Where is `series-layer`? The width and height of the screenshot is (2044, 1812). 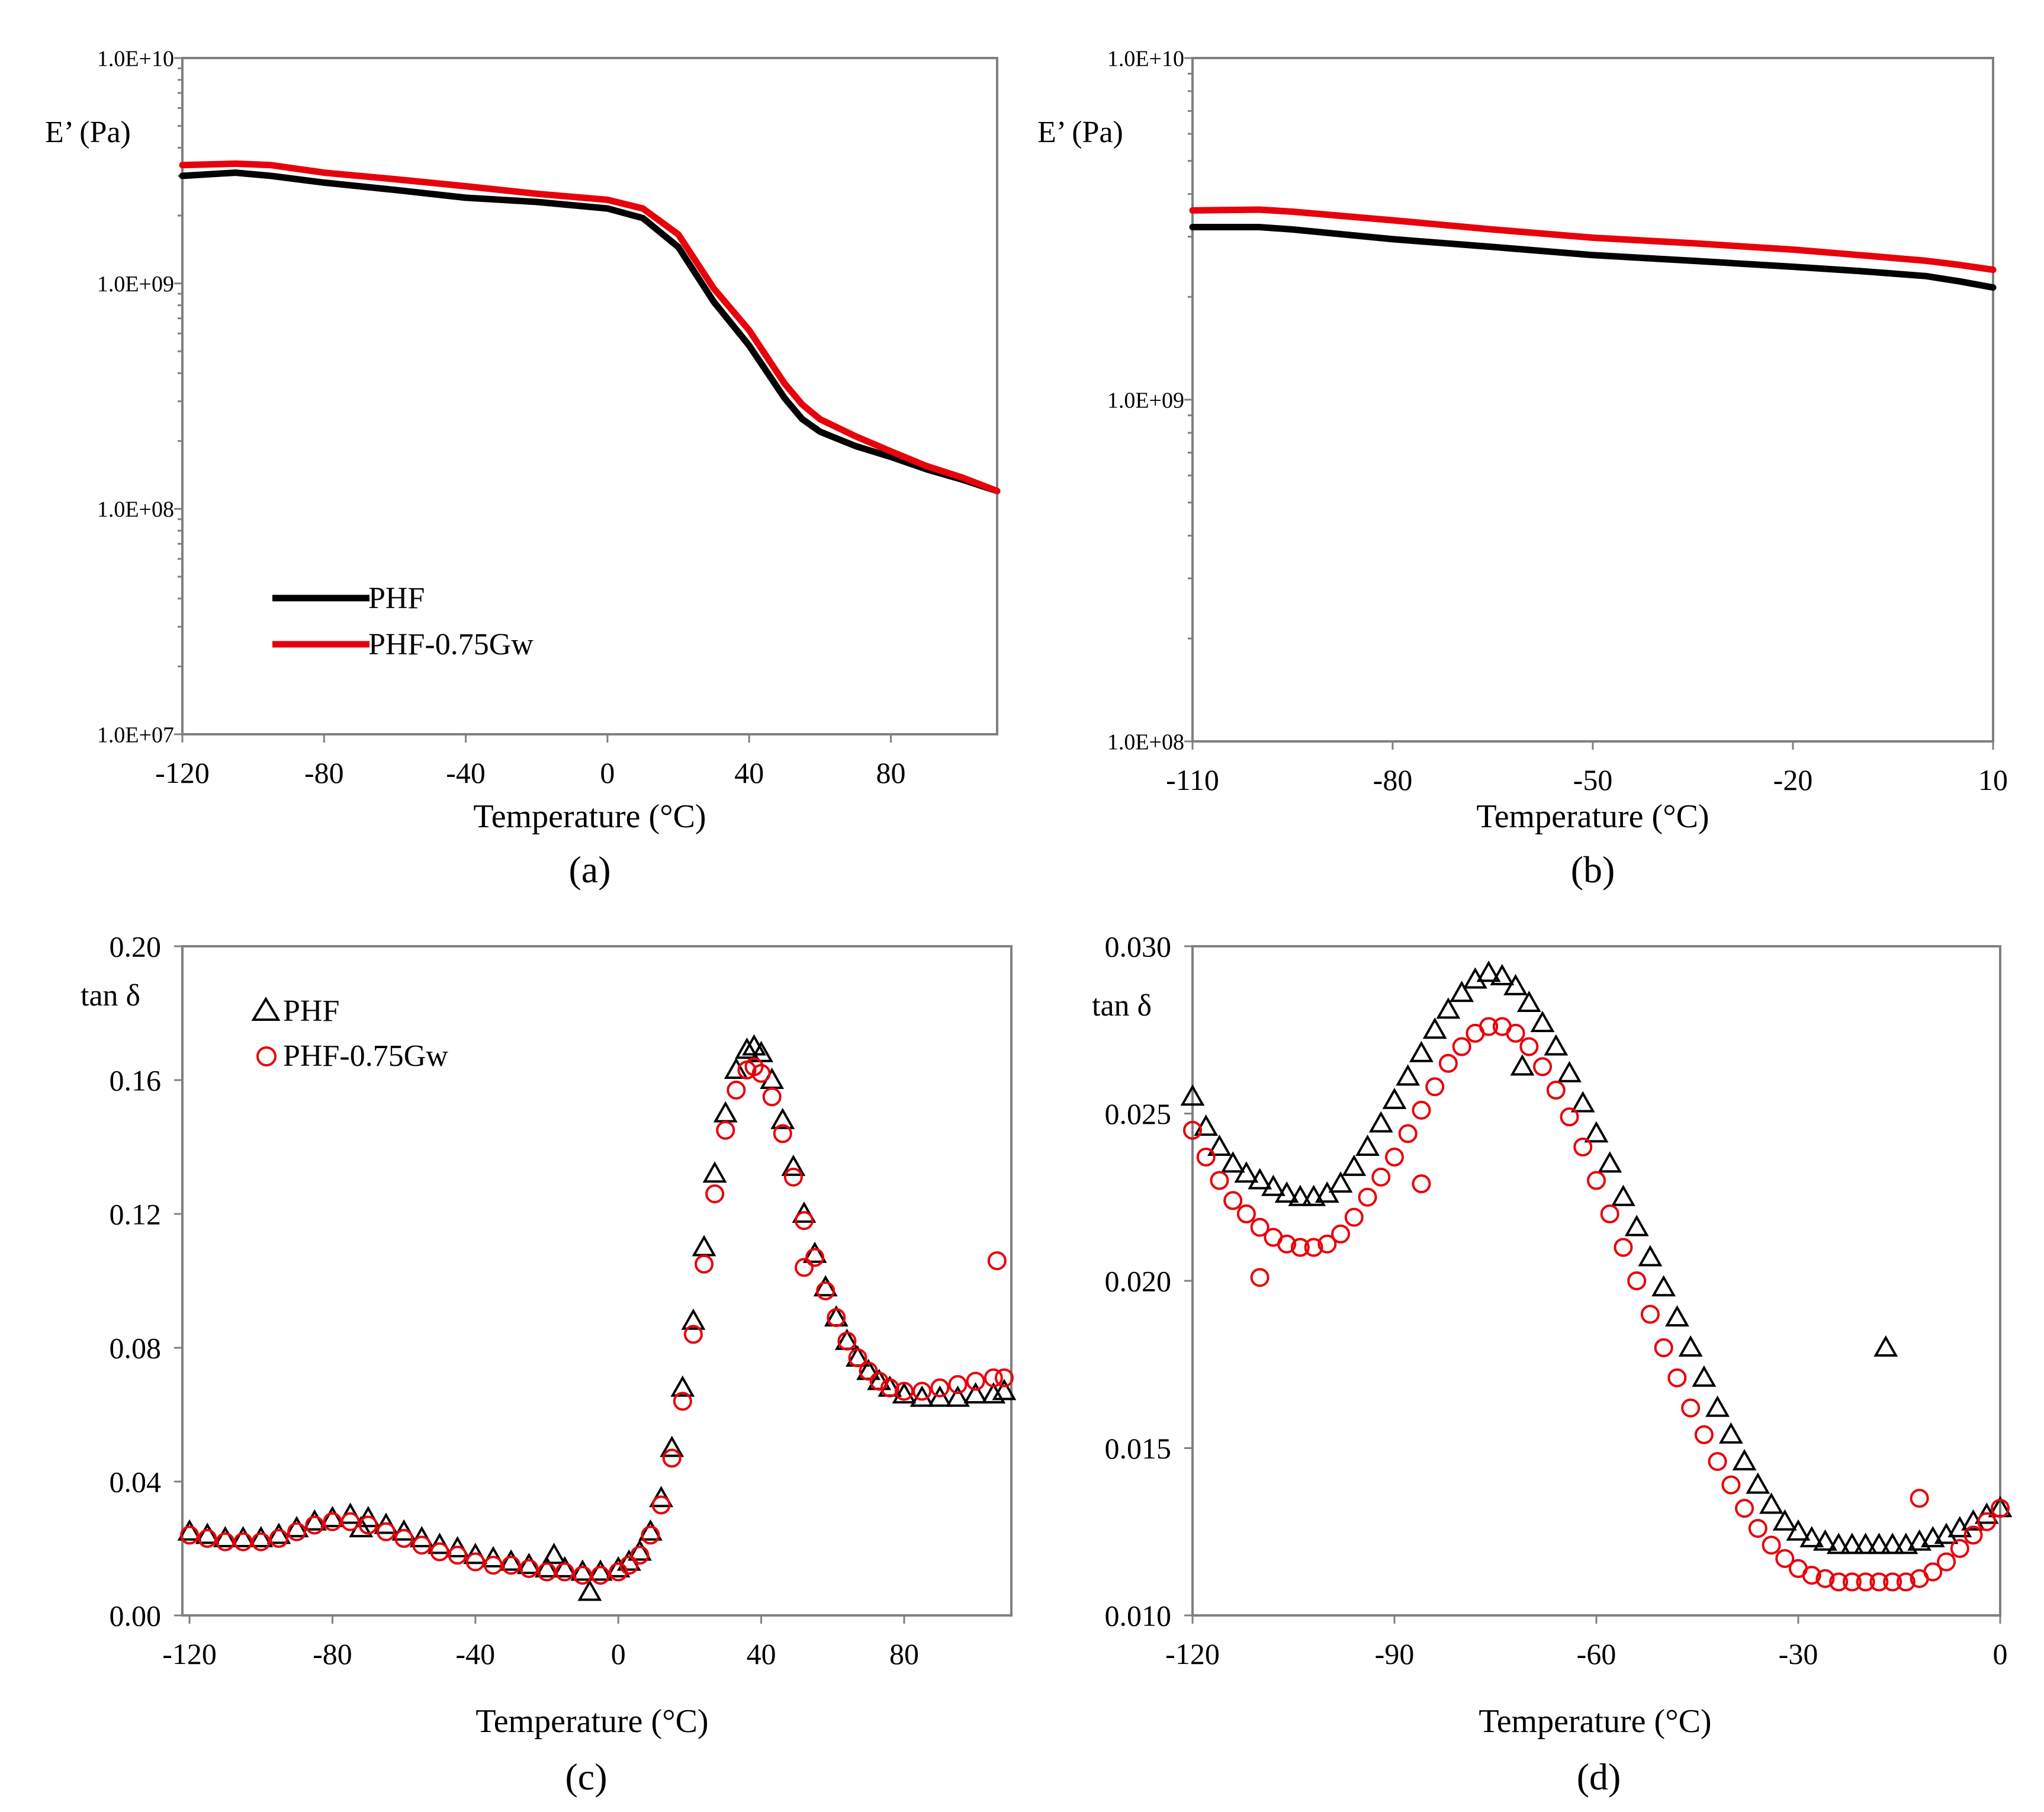 series-layer is located at coordinates (1593, 248).